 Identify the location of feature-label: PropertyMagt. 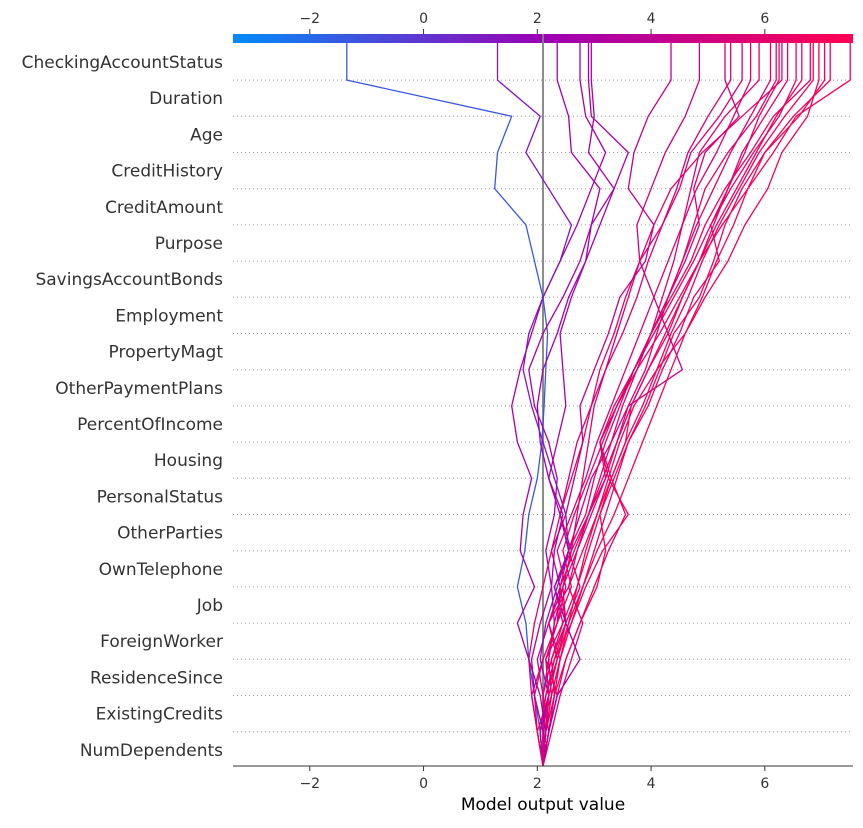
(166, 353).